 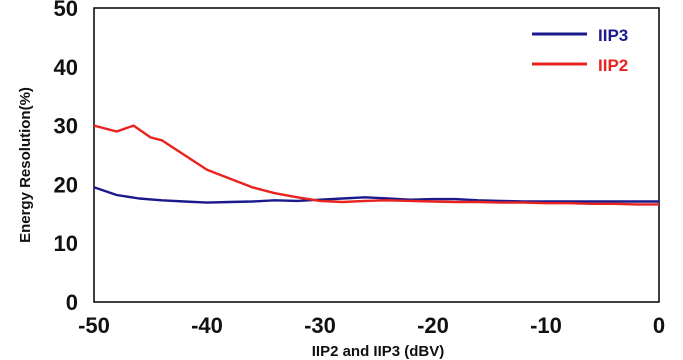 I want to click on y-tick-label: 0, so click(x=72, y=302).